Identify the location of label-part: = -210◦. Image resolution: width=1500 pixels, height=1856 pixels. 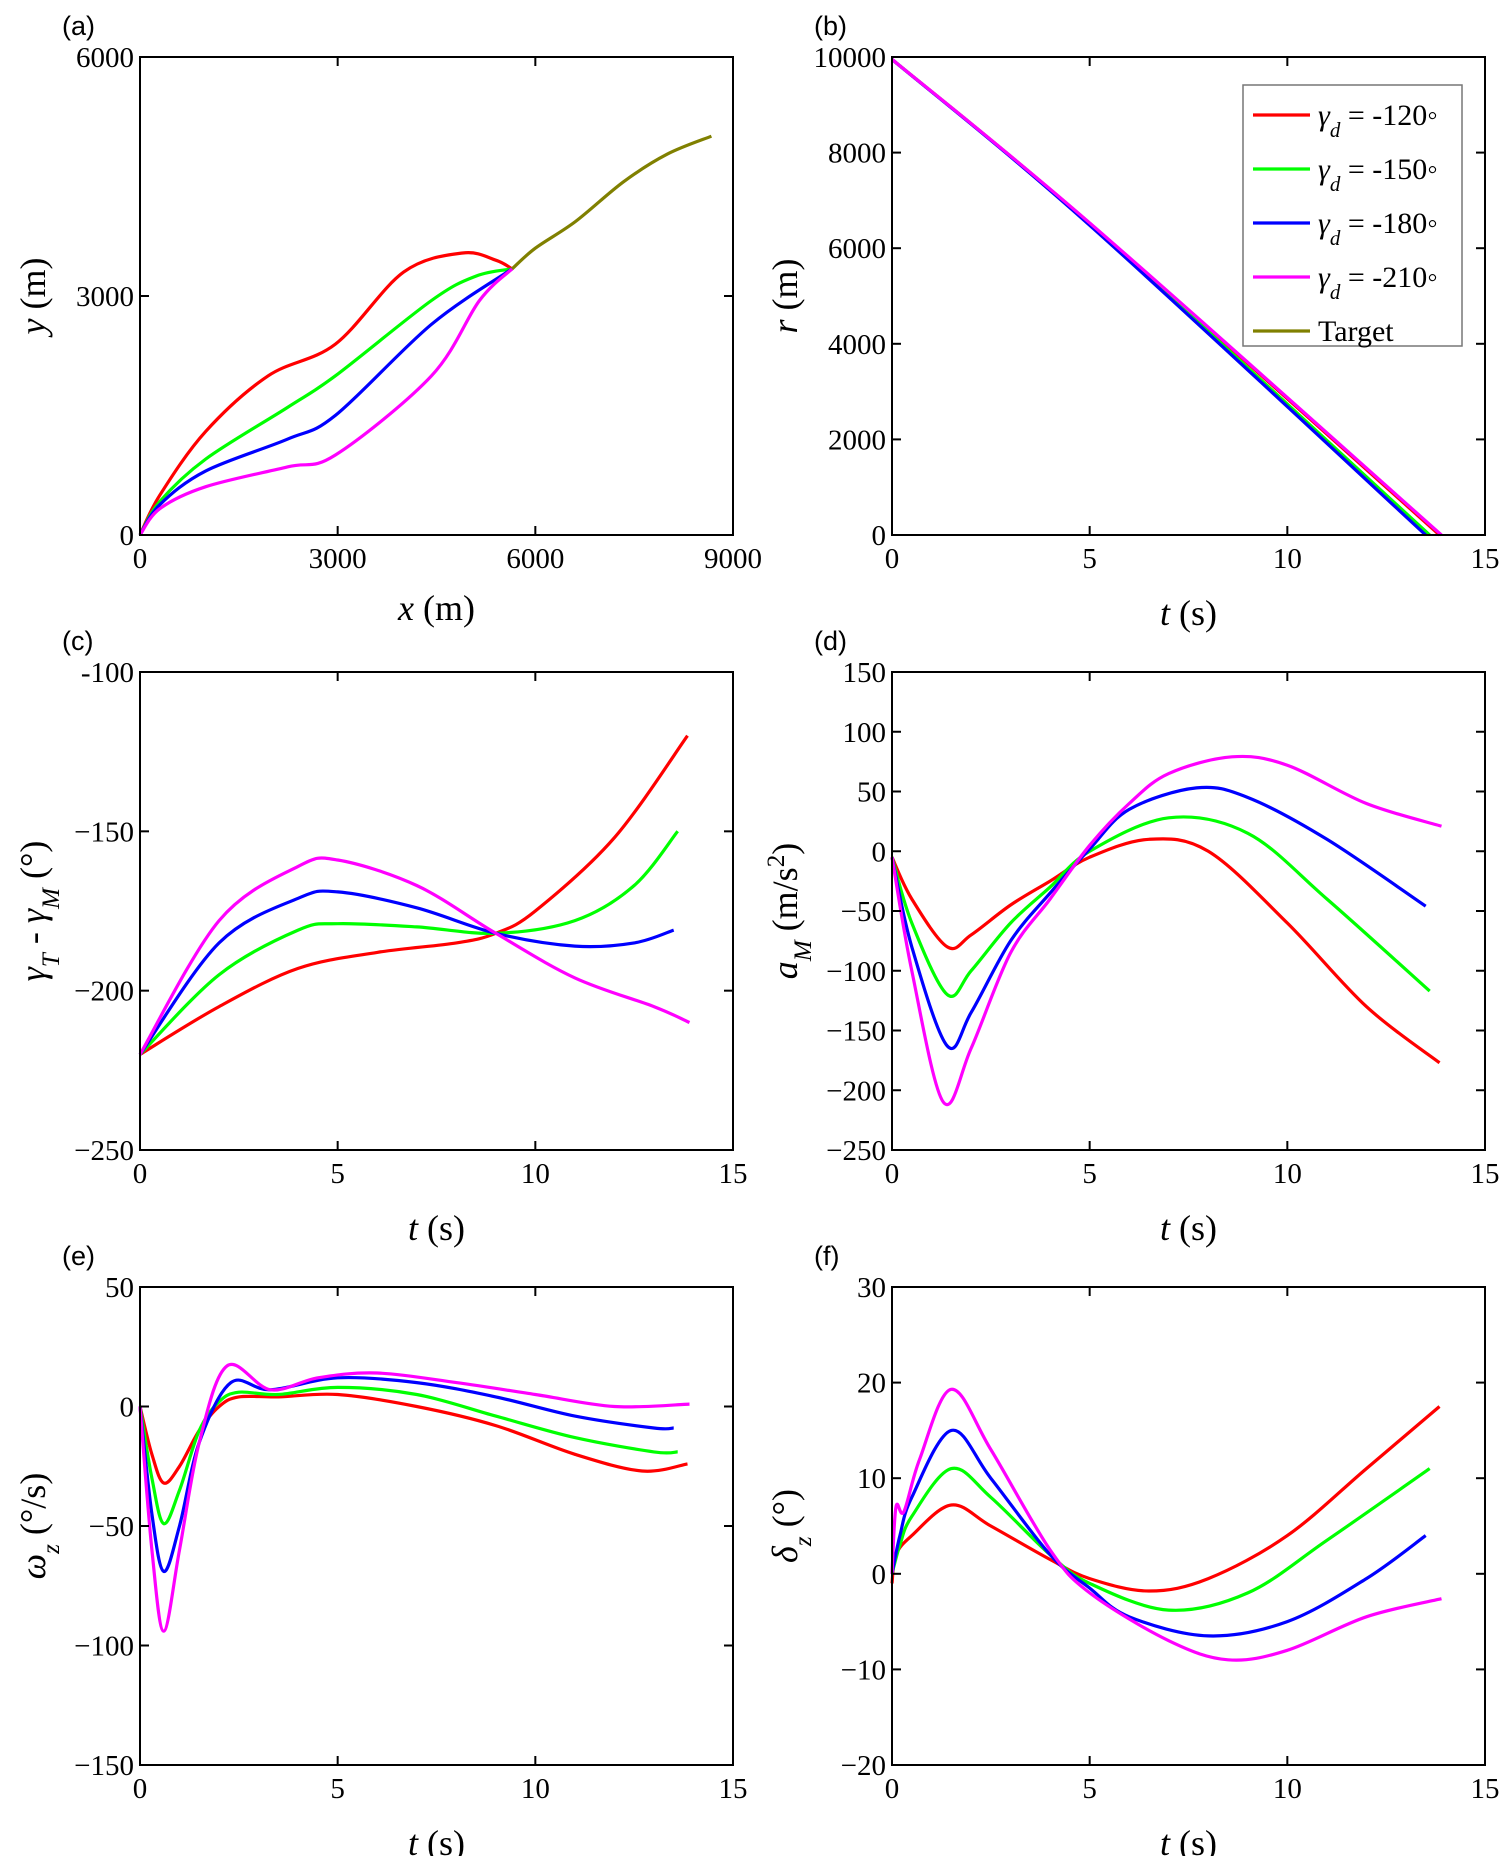
(1389, 277).